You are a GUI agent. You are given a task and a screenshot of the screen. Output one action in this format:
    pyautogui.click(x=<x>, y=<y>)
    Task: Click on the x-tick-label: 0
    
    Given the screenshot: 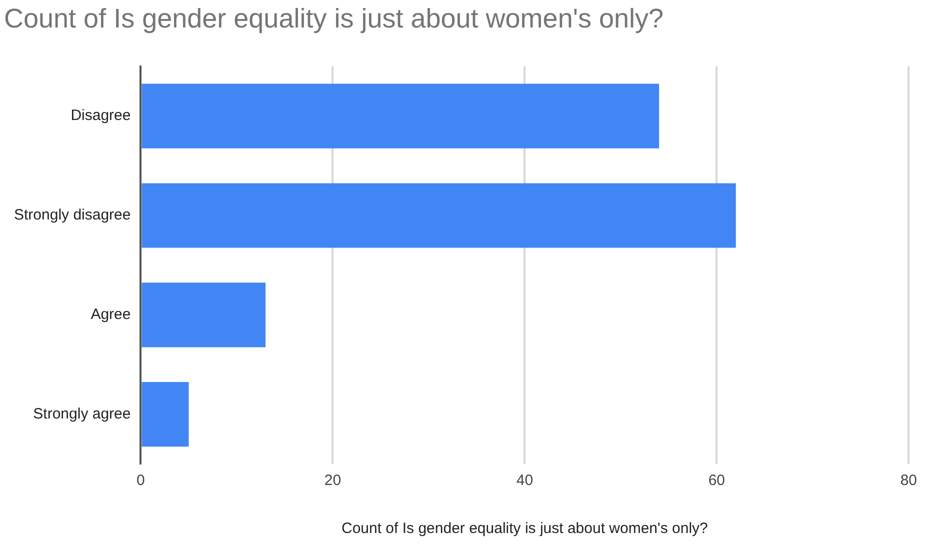 What is the action you would take?
    pyautogui.click(x=140, y=481)
    